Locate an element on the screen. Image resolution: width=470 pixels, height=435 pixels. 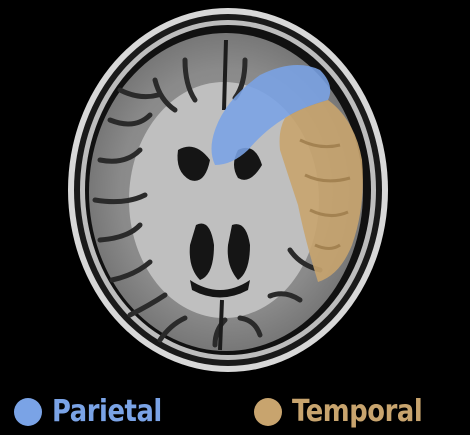
lateral-ventricles is located at coordinates (219, 222).